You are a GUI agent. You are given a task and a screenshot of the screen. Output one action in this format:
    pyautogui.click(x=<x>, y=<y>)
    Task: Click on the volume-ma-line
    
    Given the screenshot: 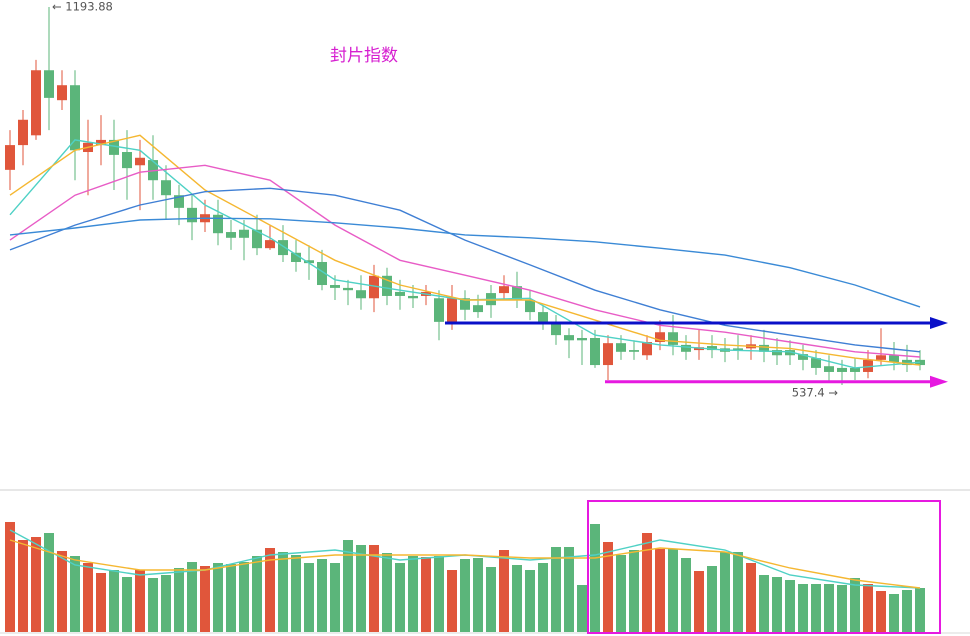 What is the action you would take?
    pyautogui.click(x=465, y=564)
    